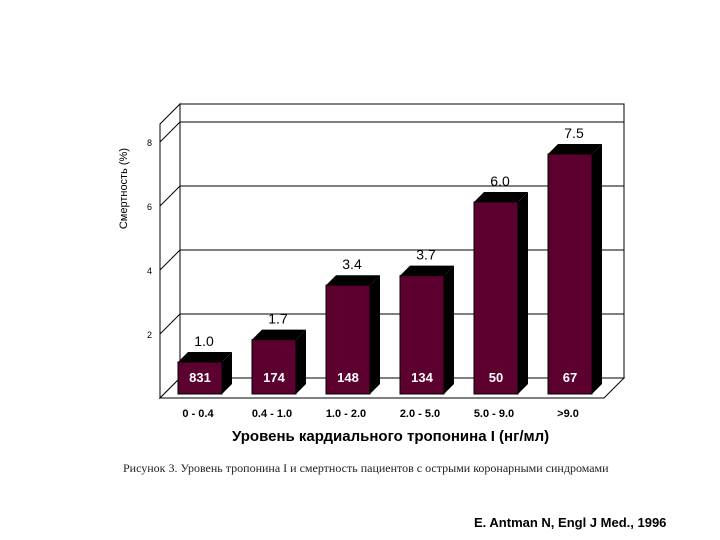 The height and width of the screenshot is (540, 720). What do you see at coordinates (420, 414) in the screenshot?
I see `x-tick-label: 2.0 - 5.0` at bounding box center [420, 414].